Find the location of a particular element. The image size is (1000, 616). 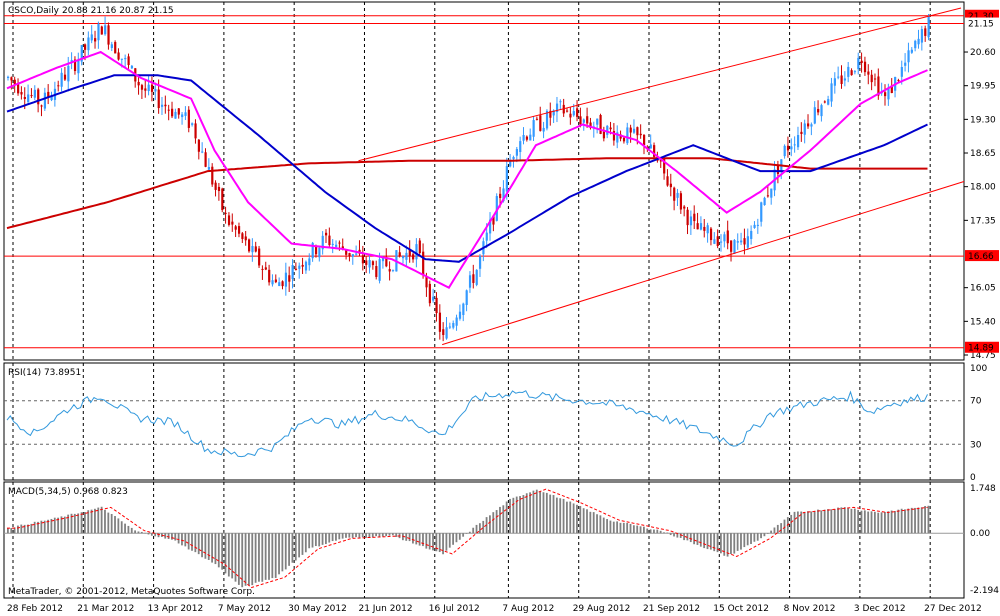

date-tick-label: 21 Jun 2012 is located at coordinates (385, 609).